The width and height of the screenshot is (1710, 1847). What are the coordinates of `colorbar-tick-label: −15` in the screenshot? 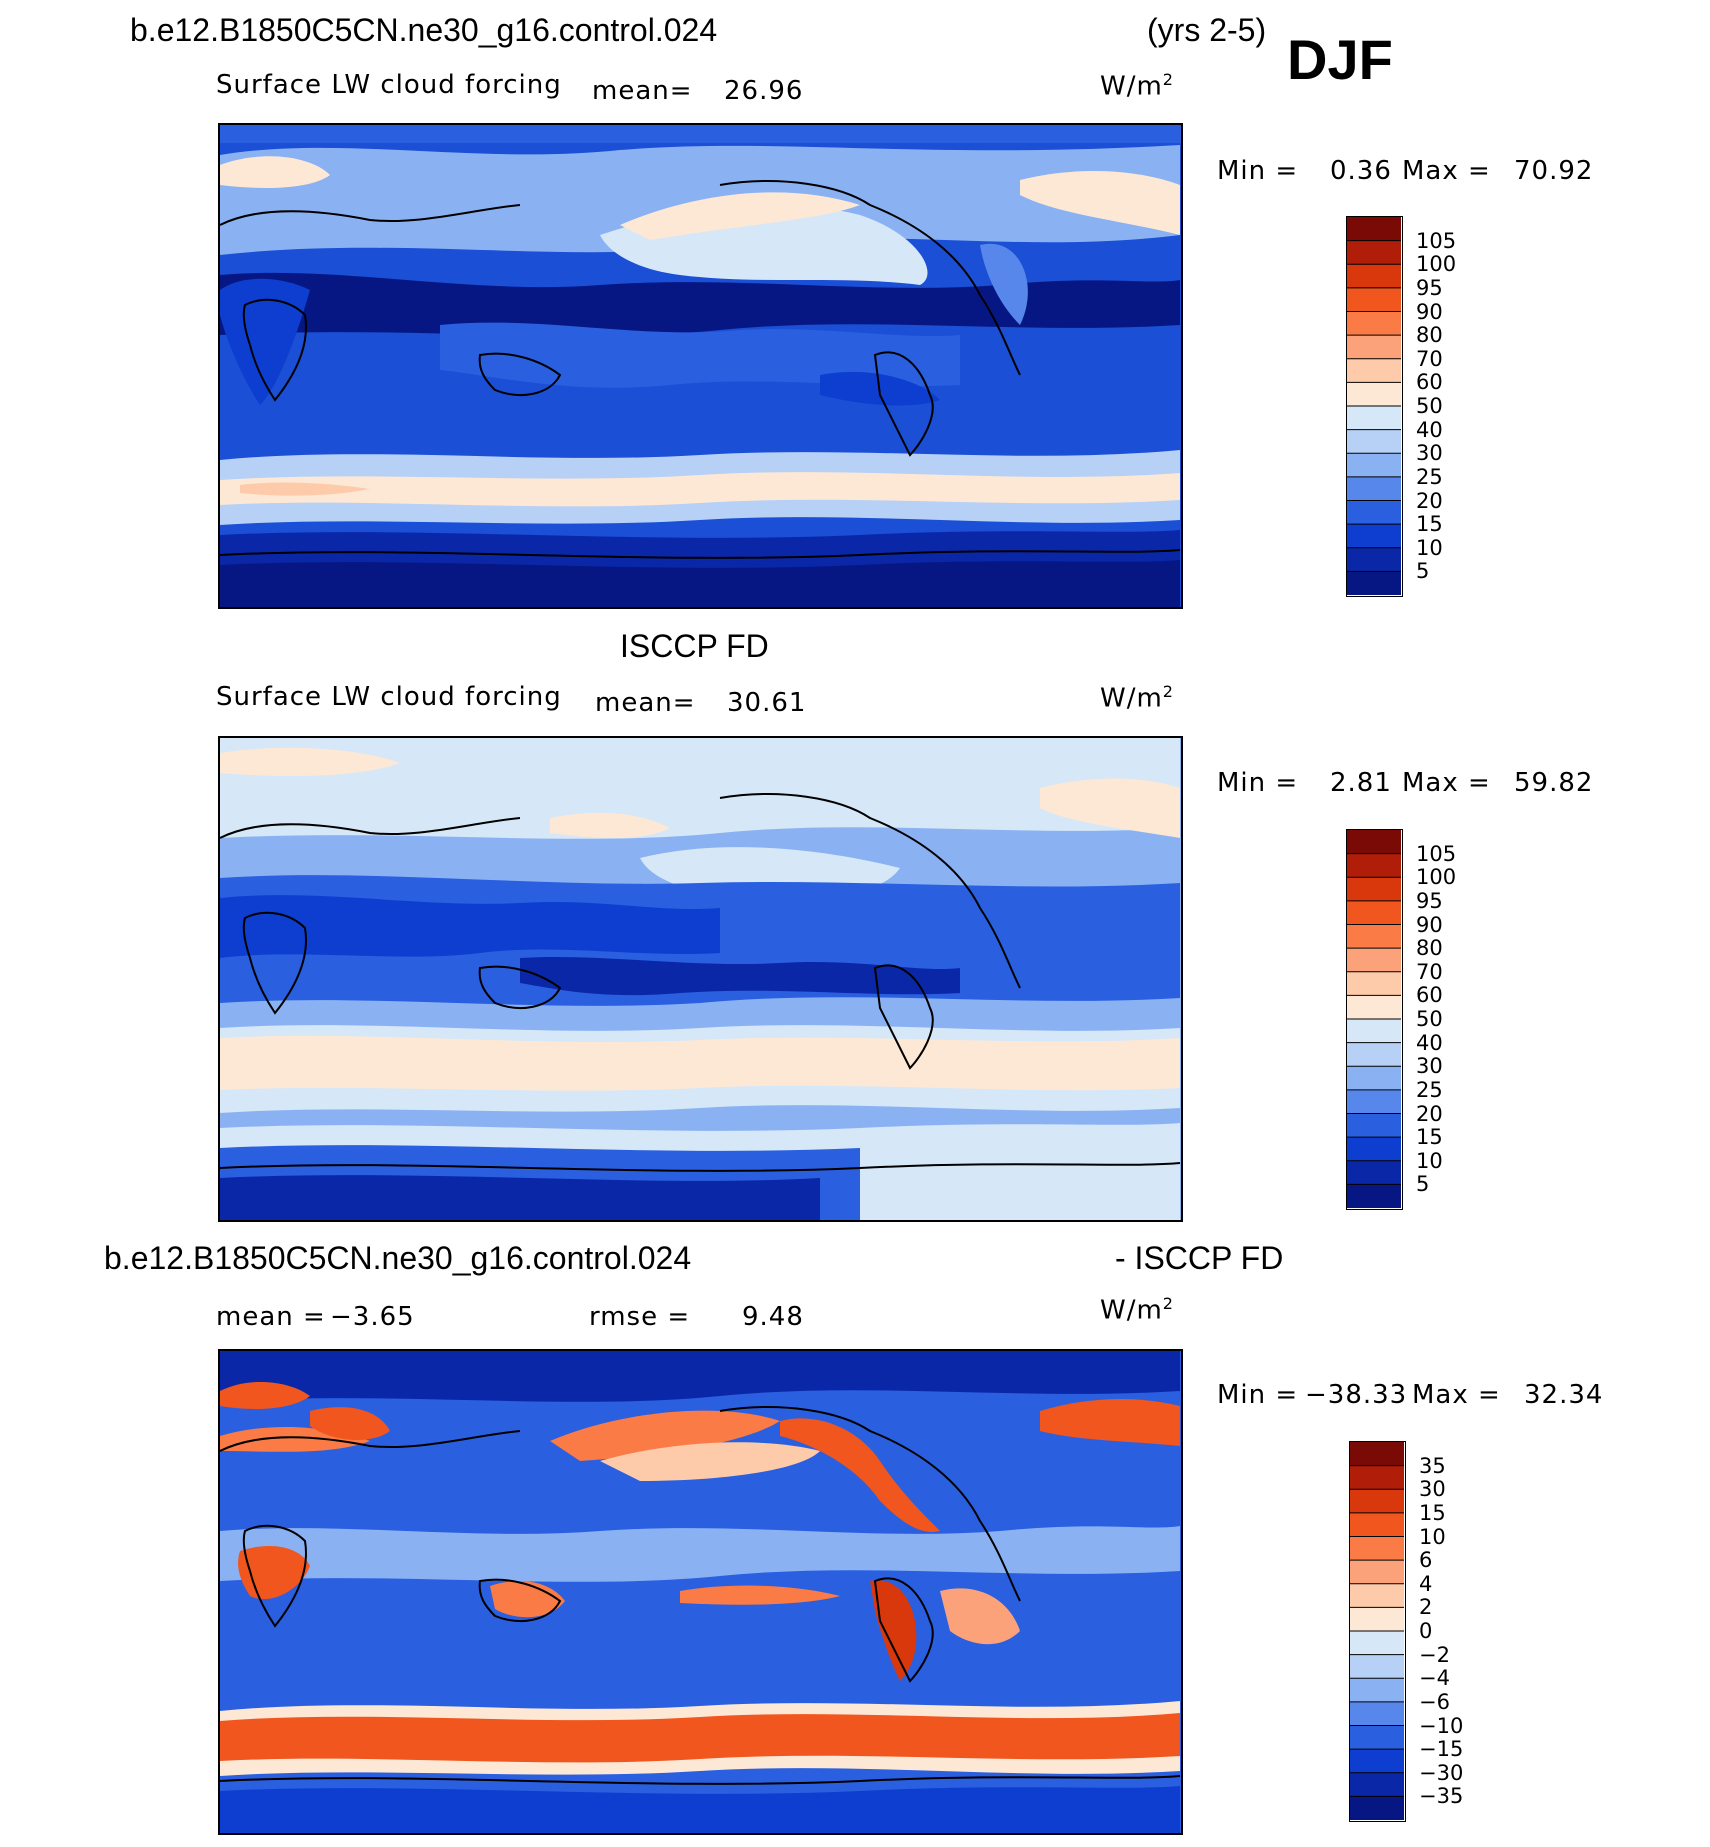 It's located at (1441, 1749).